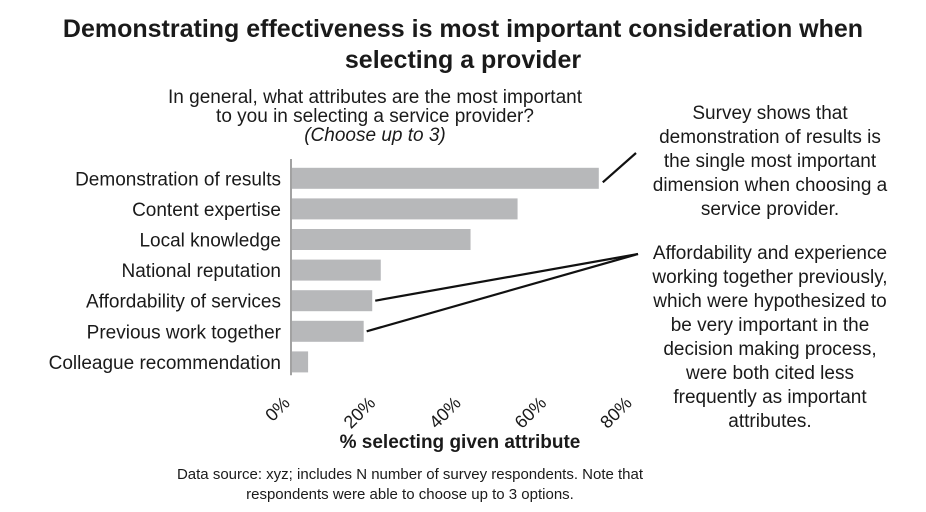  Describe the element at coordinates (619, 168) in the screenshot. I see `callout-leader-demonstration-of-results` at that location.